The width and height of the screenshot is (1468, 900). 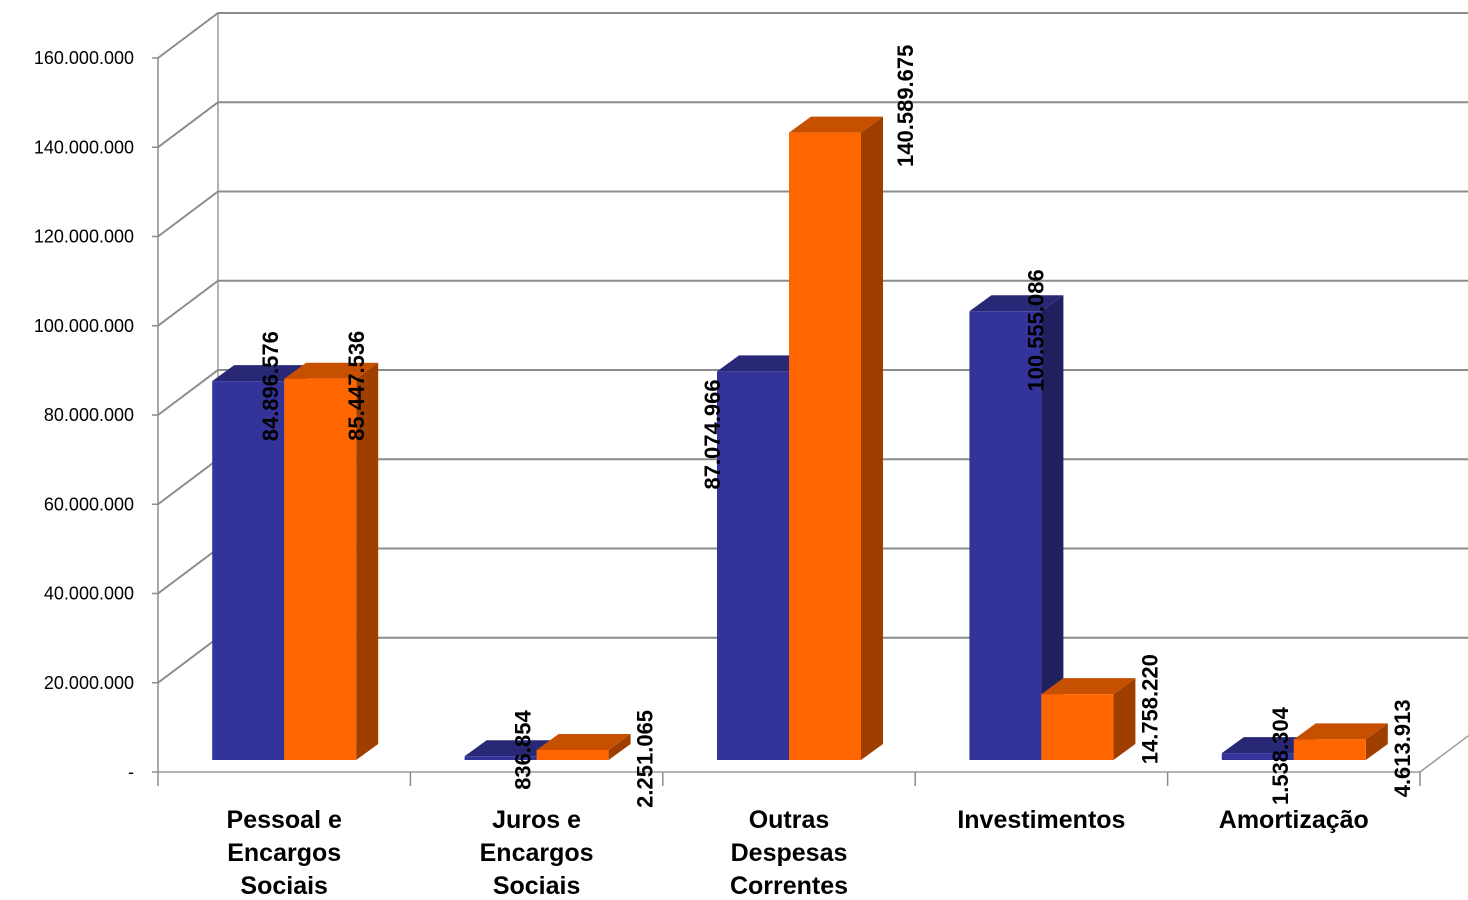 I want to click on floor-right-edge, so click(x=1443, y=754).